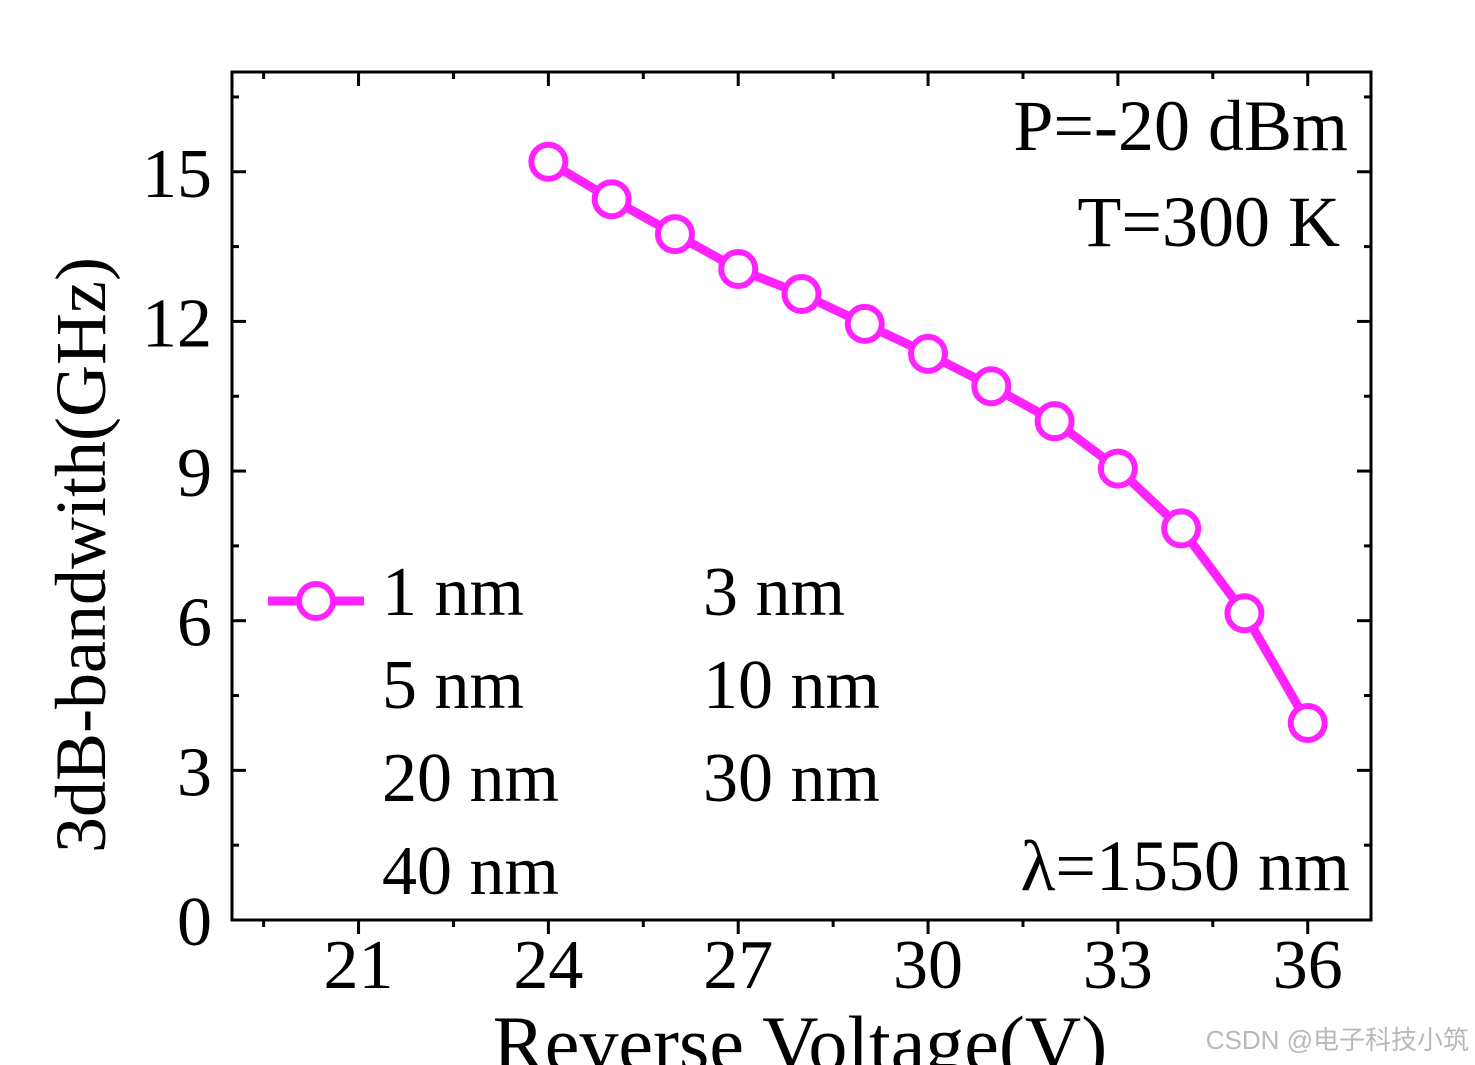 This screenshot has height=1065, width=1475. Describe the element at coordinates (774, 592) in the screenshot. I see `legend-entry: 3 nm` at that location.